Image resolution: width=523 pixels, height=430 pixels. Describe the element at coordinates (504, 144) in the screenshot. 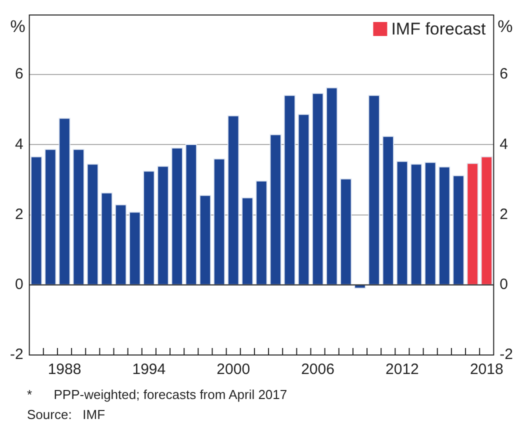

I see `y2-tick-label: 4` at that location.